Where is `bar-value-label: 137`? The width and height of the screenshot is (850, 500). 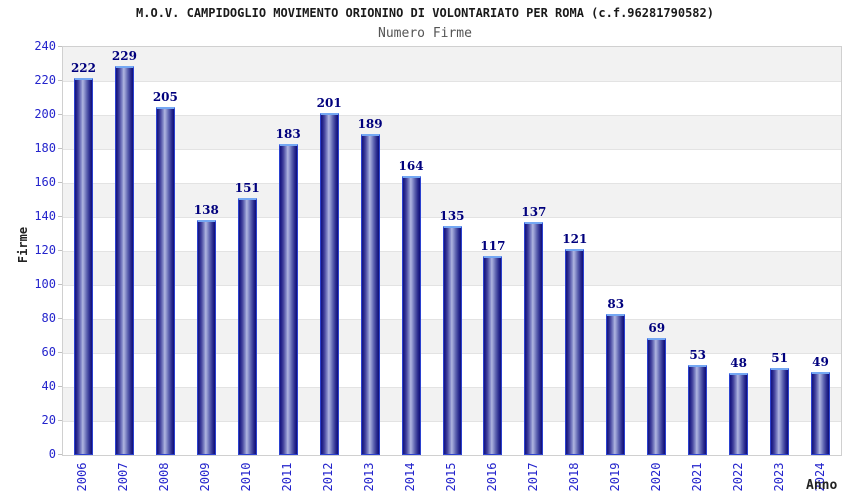 bar-value-label: 137 is located at coordinates (534, 212).